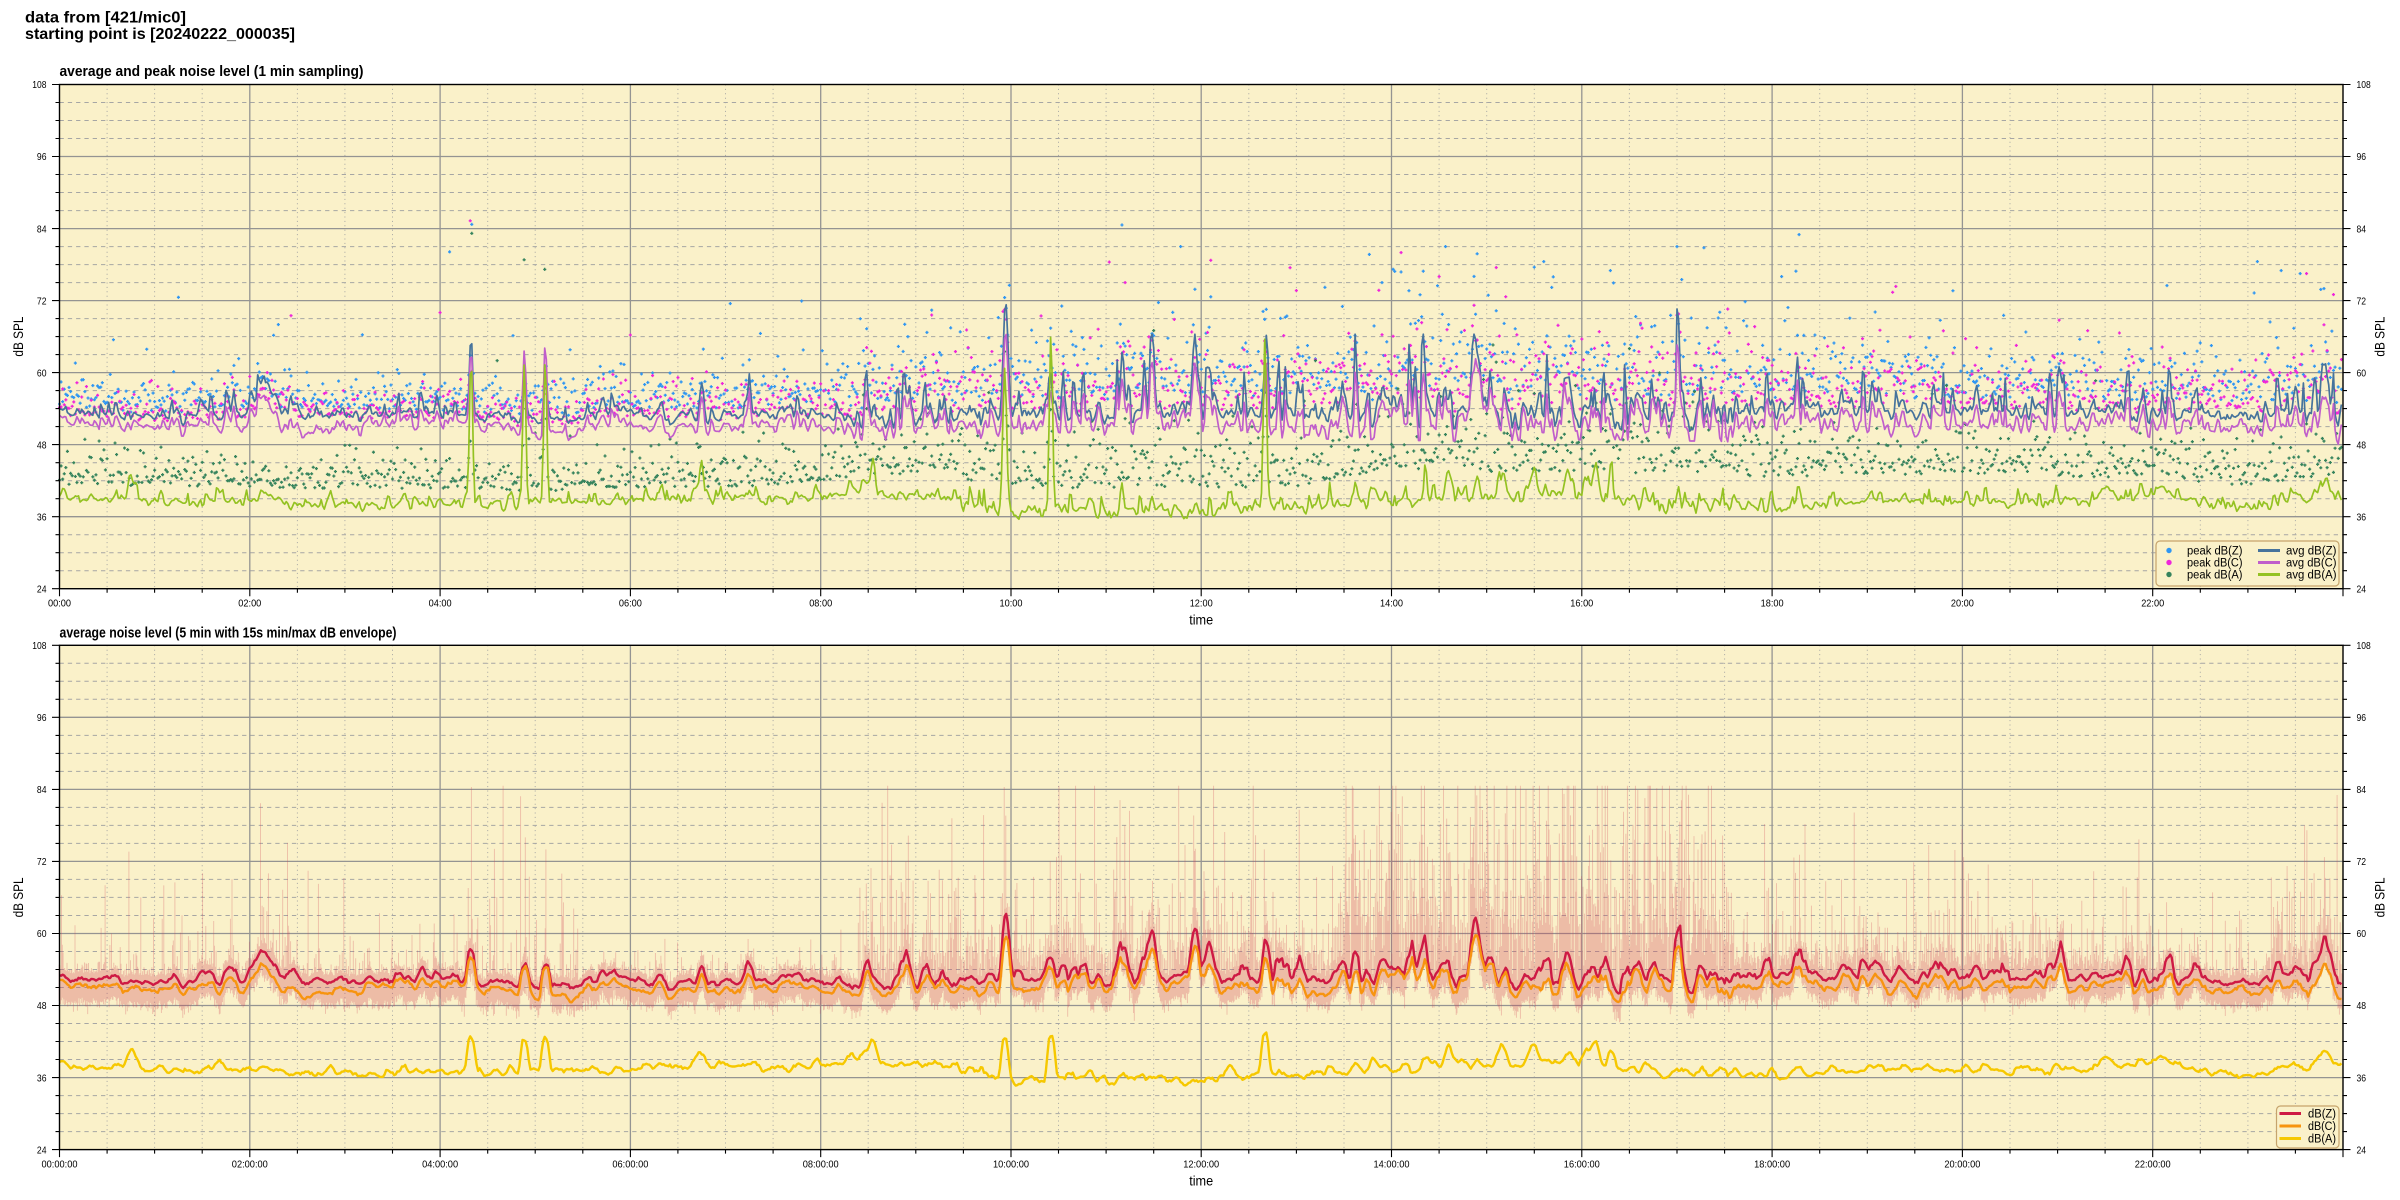 The image size is (2400, 1200). What do you see at coordinates (1201, 604) in the screenshot?
I see `svg-text: 12:00` at bounding box center [1201, 604].